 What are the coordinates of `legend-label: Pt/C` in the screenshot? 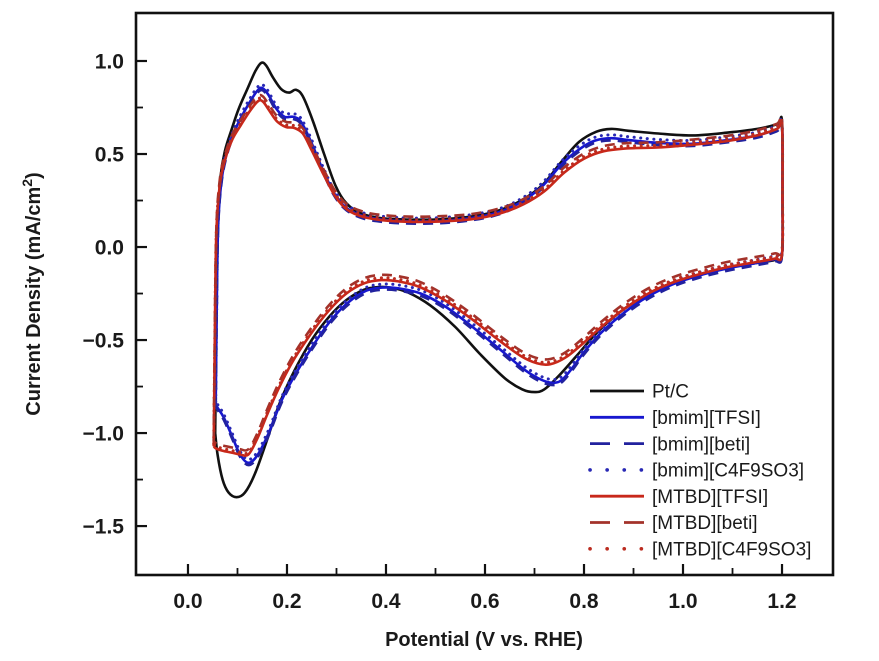 It's located at (670, 392).